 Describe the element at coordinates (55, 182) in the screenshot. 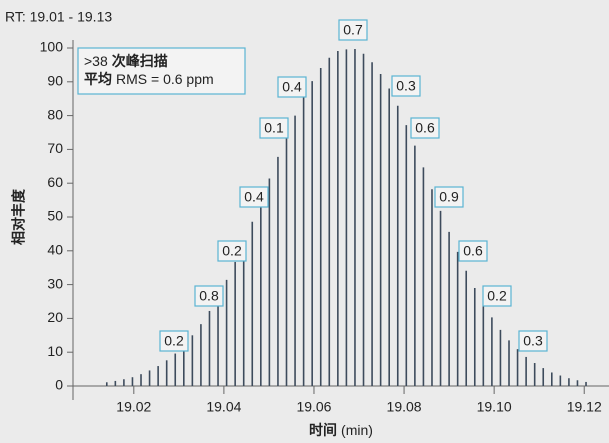

I see `y-tick-label: 60` at that location.